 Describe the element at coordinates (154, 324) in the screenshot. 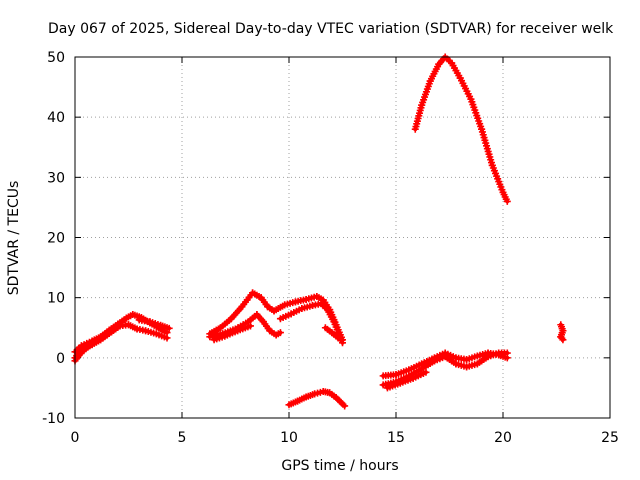

I see `series-track-1d` at that location.